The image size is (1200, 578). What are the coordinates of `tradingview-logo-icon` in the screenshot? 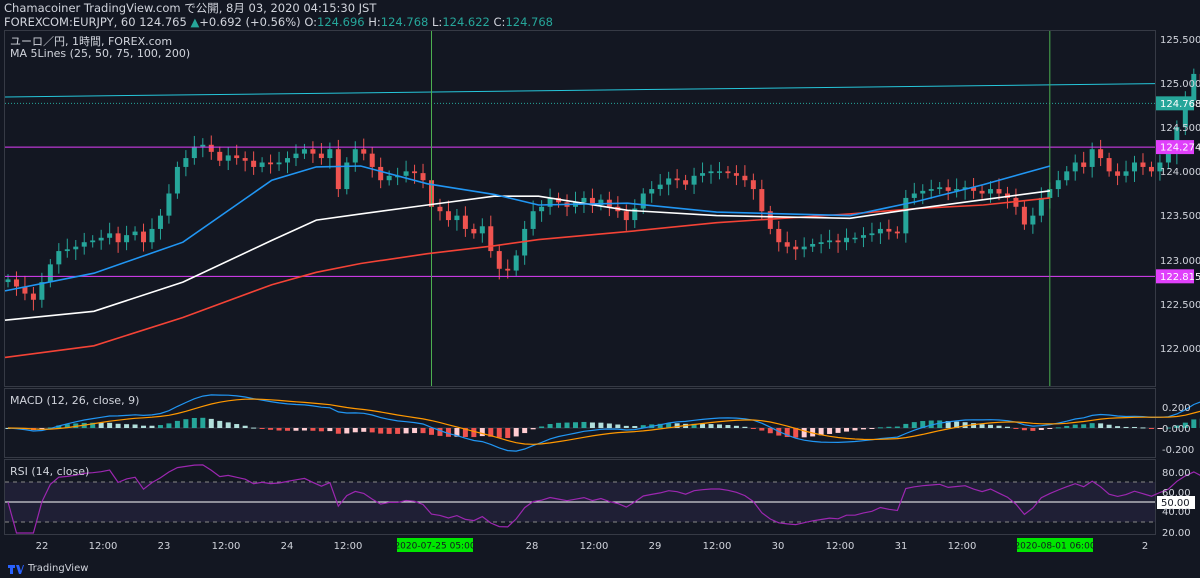 It's located at (16, 569).